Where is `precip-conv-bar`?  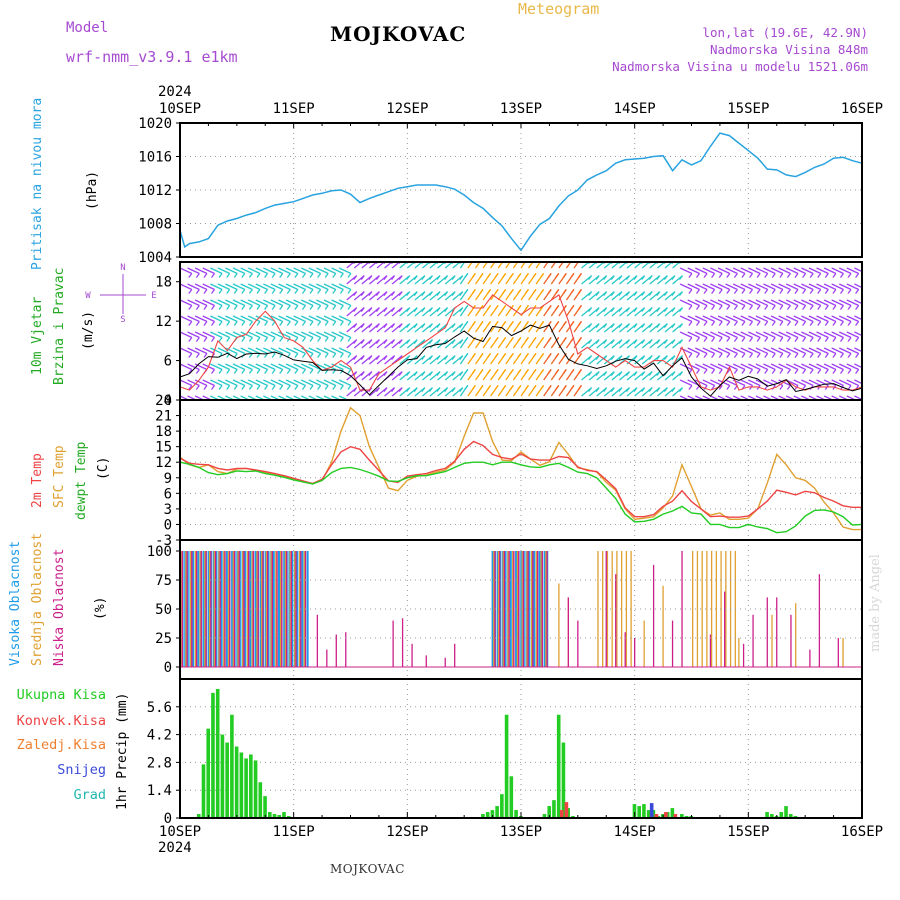
precip-conv-bar is located at coordinates (561, 814).